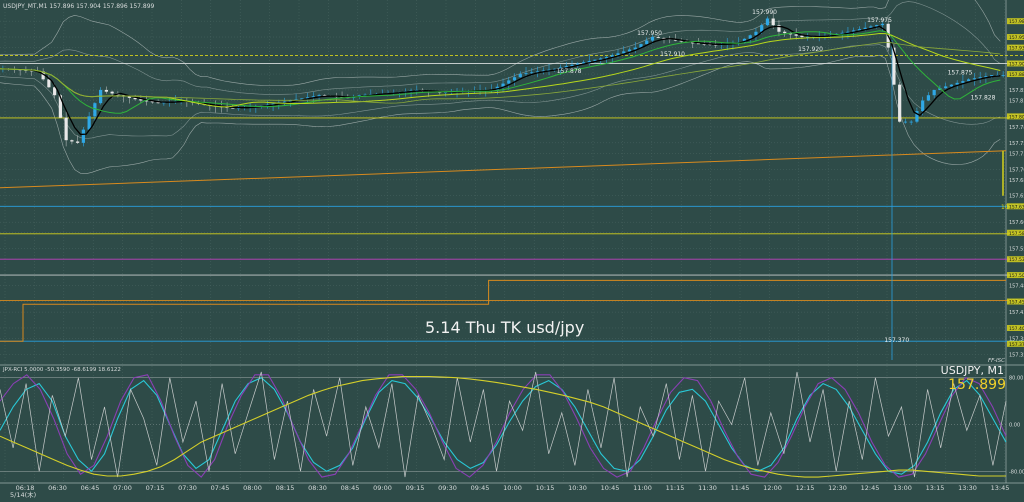 Image resolution: width=1024 pixels, height=502 pixels. I want to click on price-tick-label: 157.55, so click(1016, 250).